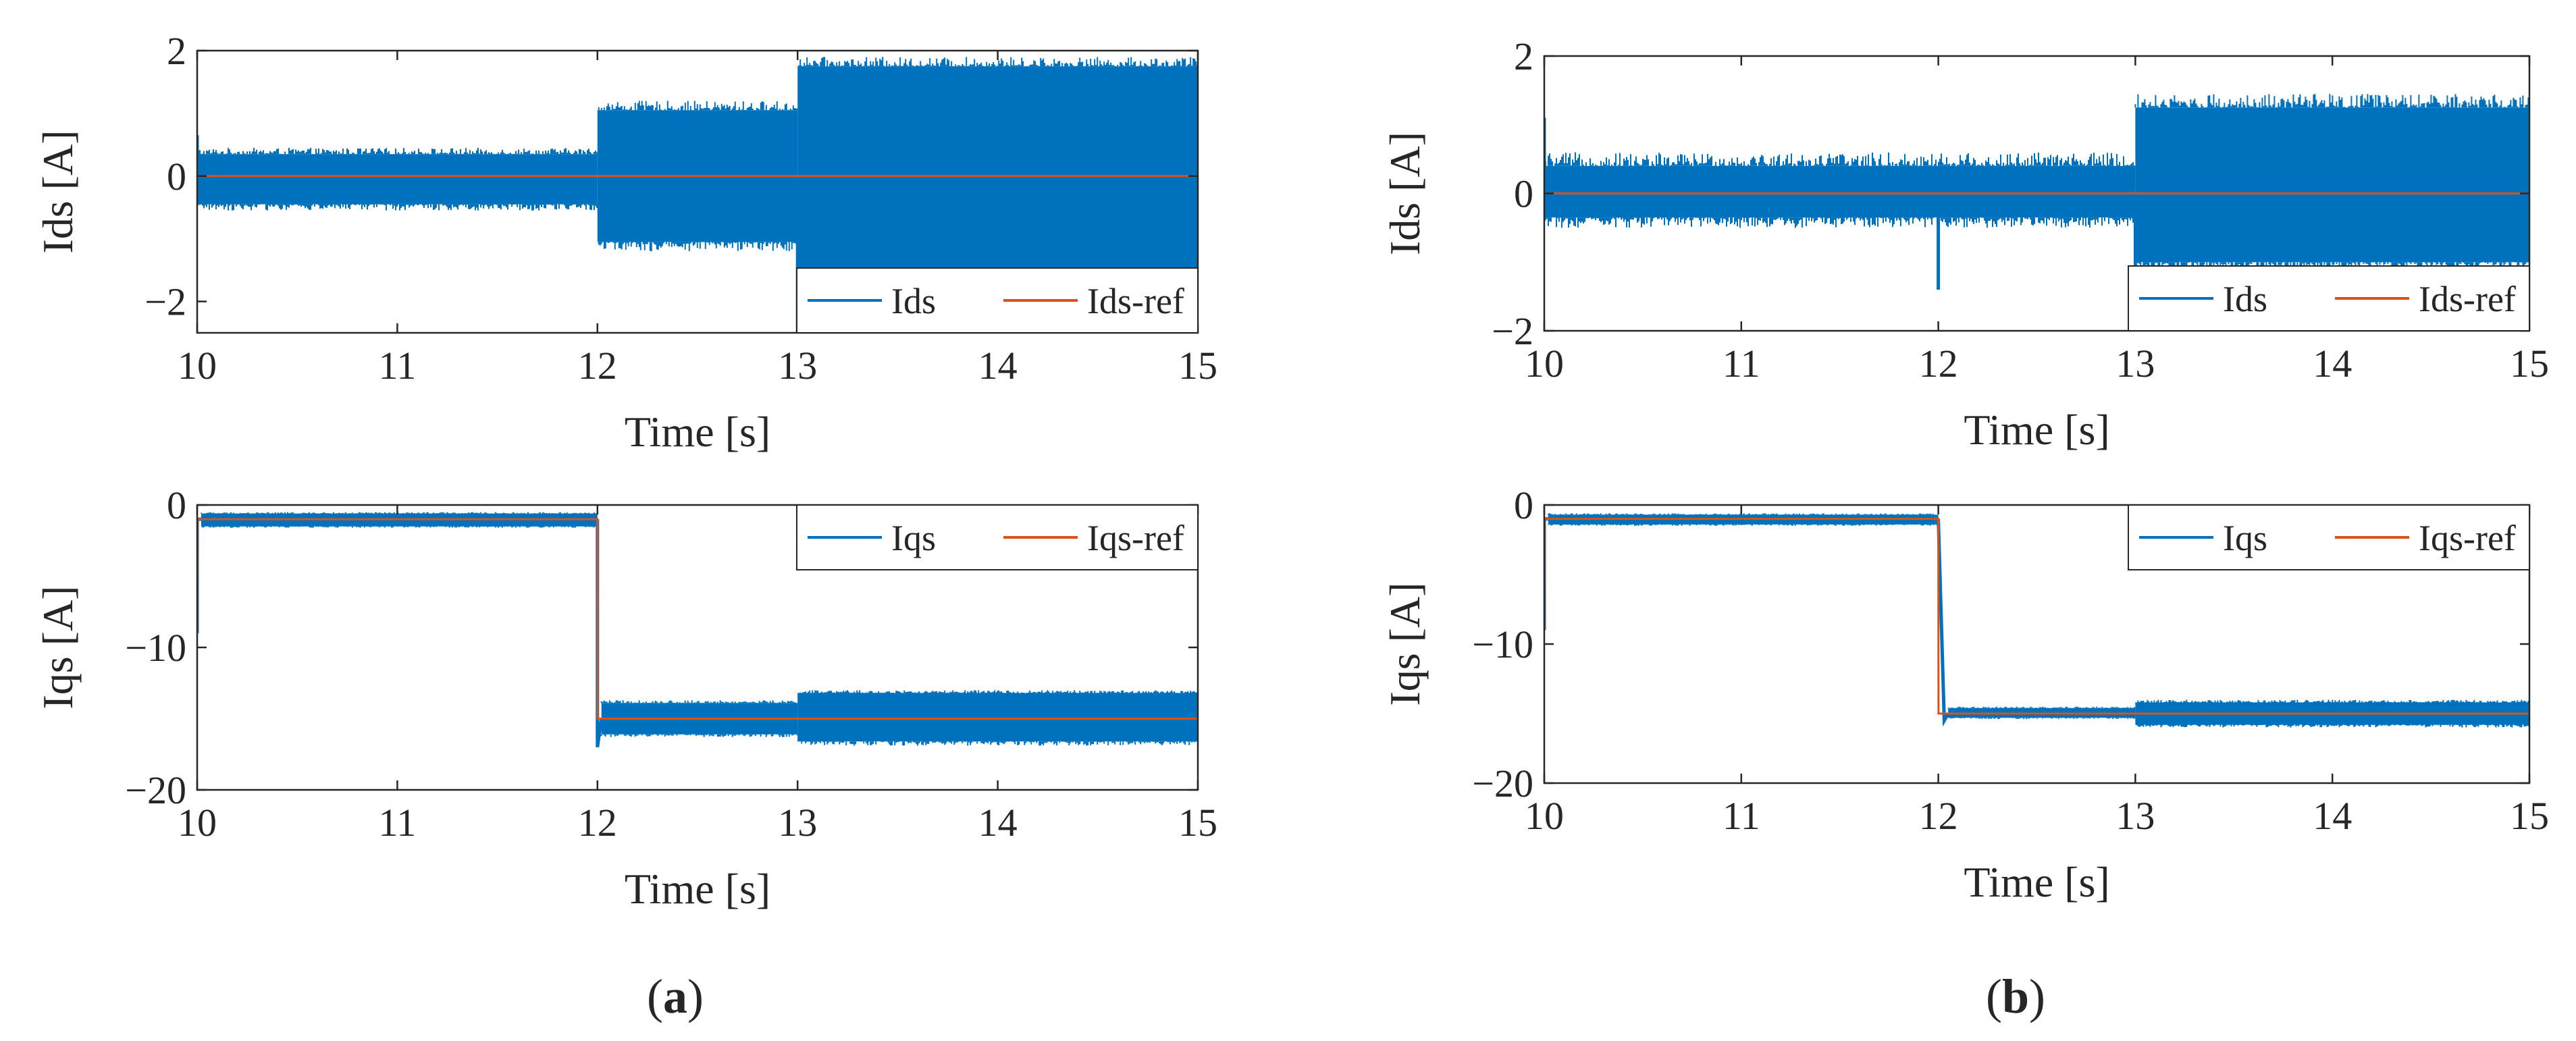  Describe the element at coordinates (2037, 996) in the screenshot. I see `panel-label-b-close: )` at that location.